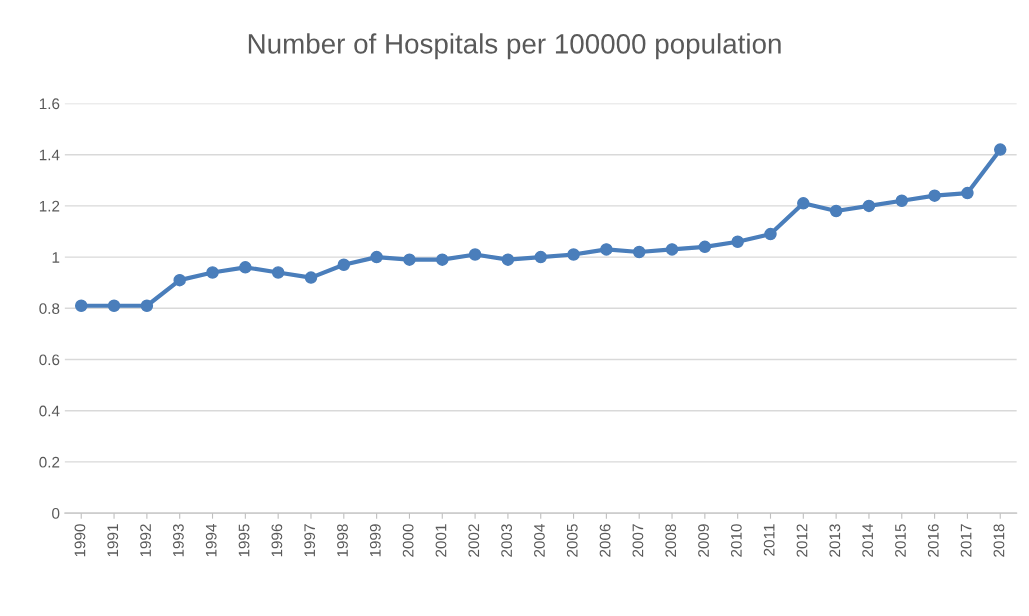  I want to click on x-tick-label: 1993, so click(178, 540).